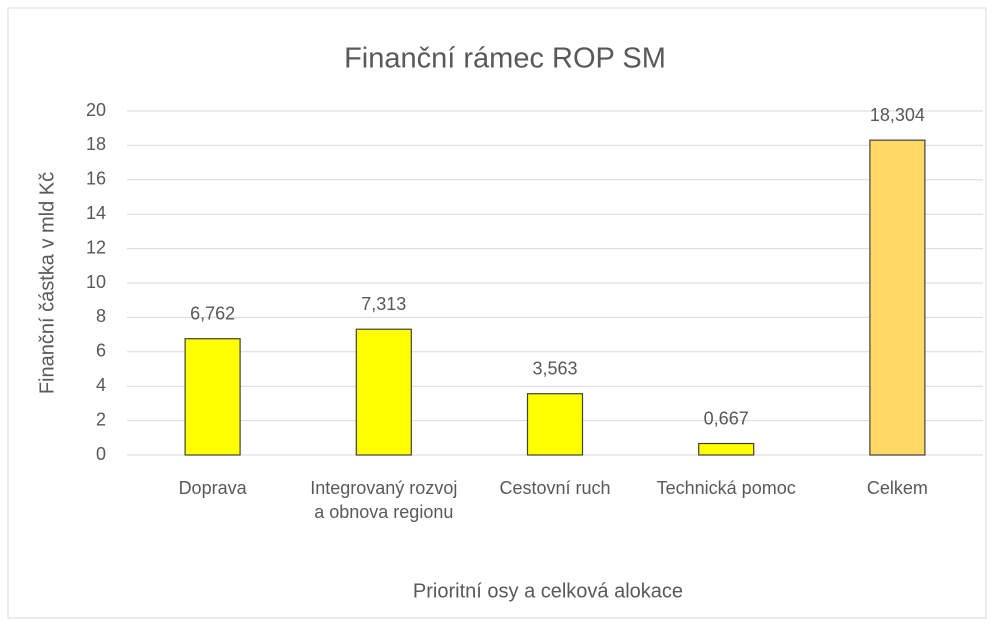 This screenshot has width=995, height=625. Describe the element at coordinates (101, 316) in the screenshot. I see `y-tick-label: 8` at that location.